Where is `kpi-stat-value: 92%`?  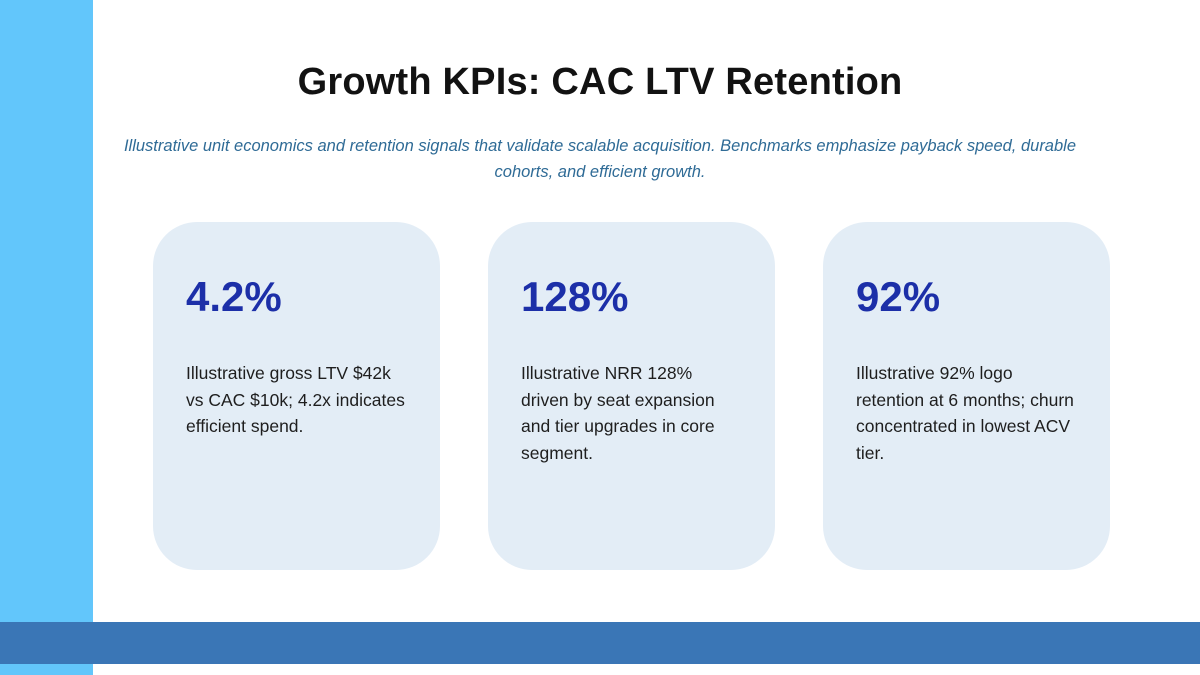
kpi-stat-value: 92% is located at coordinates (898, 296).